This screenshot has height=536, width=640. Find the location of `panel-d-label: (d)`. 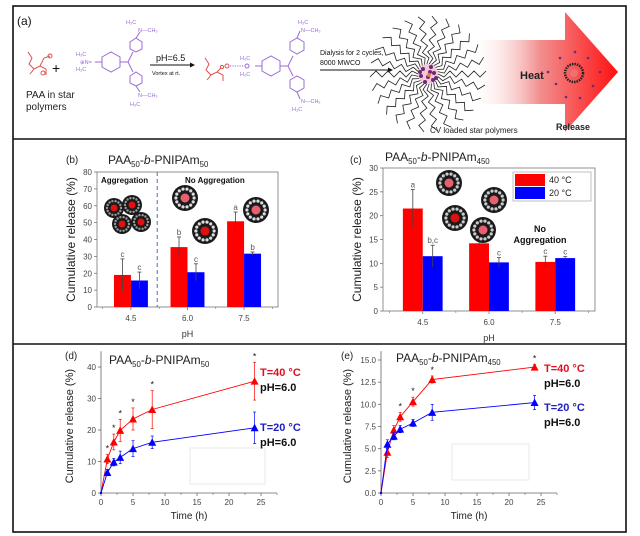

panel-d-label: (d) is located at coordinates (71, 356).